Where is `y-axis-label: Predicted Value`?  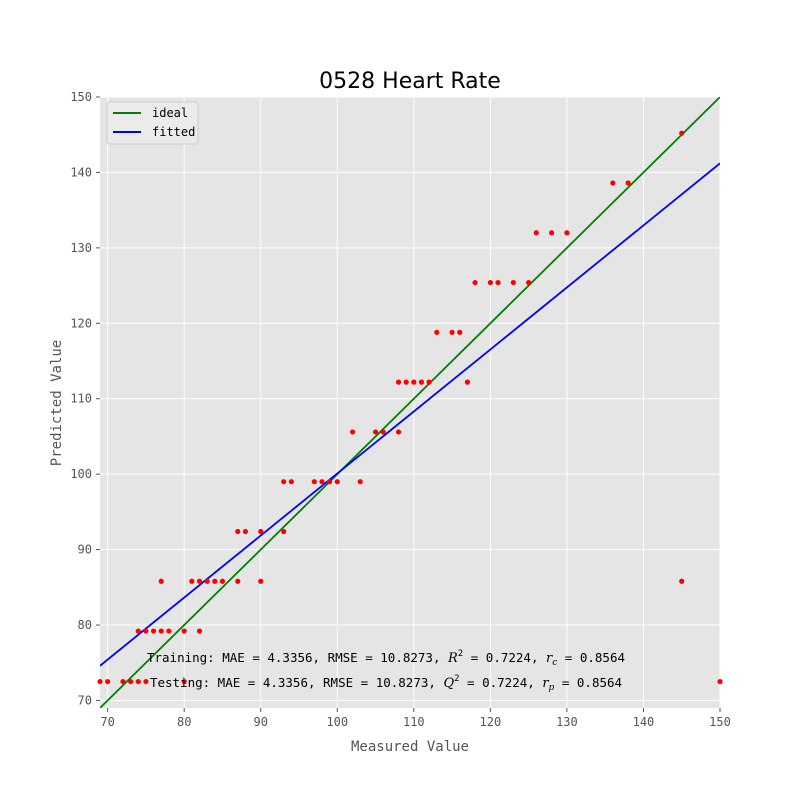
y-axis-label: Predicted Value is located at coordinates (57, 403).